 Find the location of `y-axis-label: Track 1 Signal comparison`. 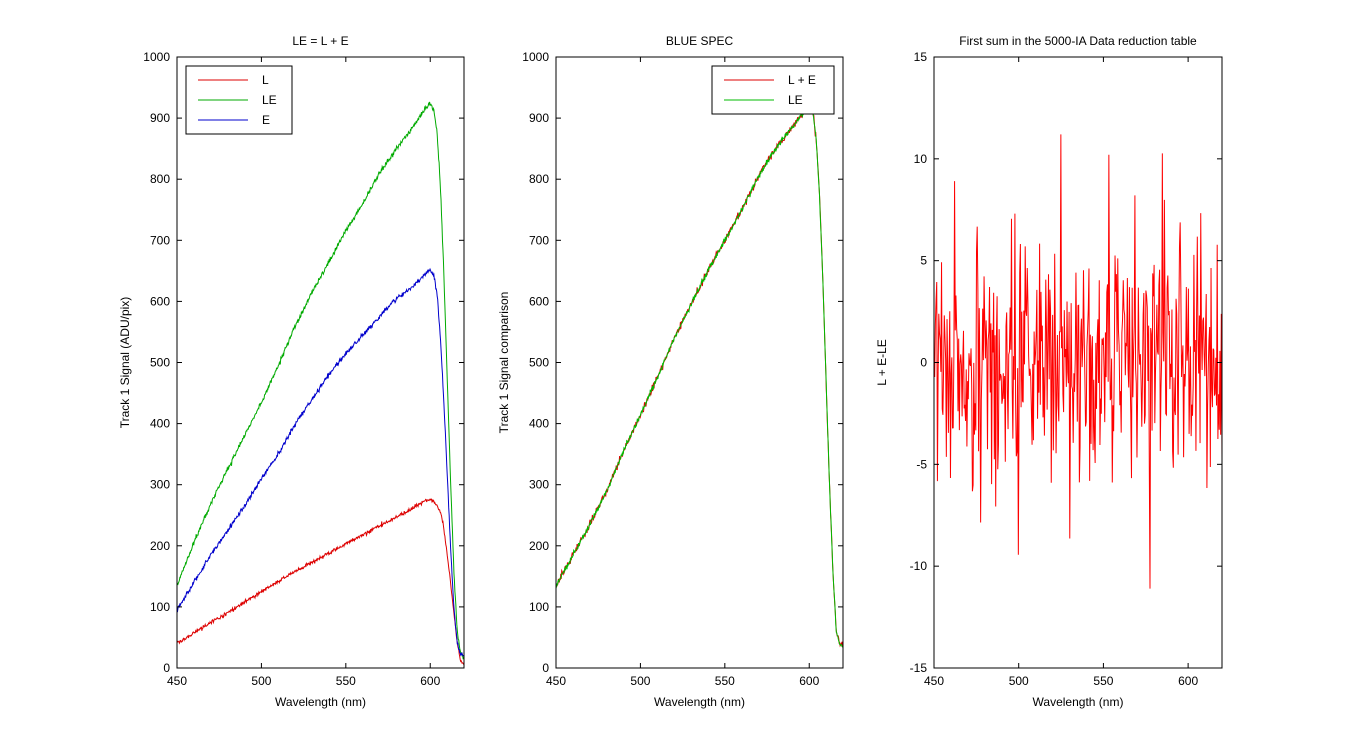

y-axis-label: Track 1 Signal comparison is located at coordinates (504, 363).